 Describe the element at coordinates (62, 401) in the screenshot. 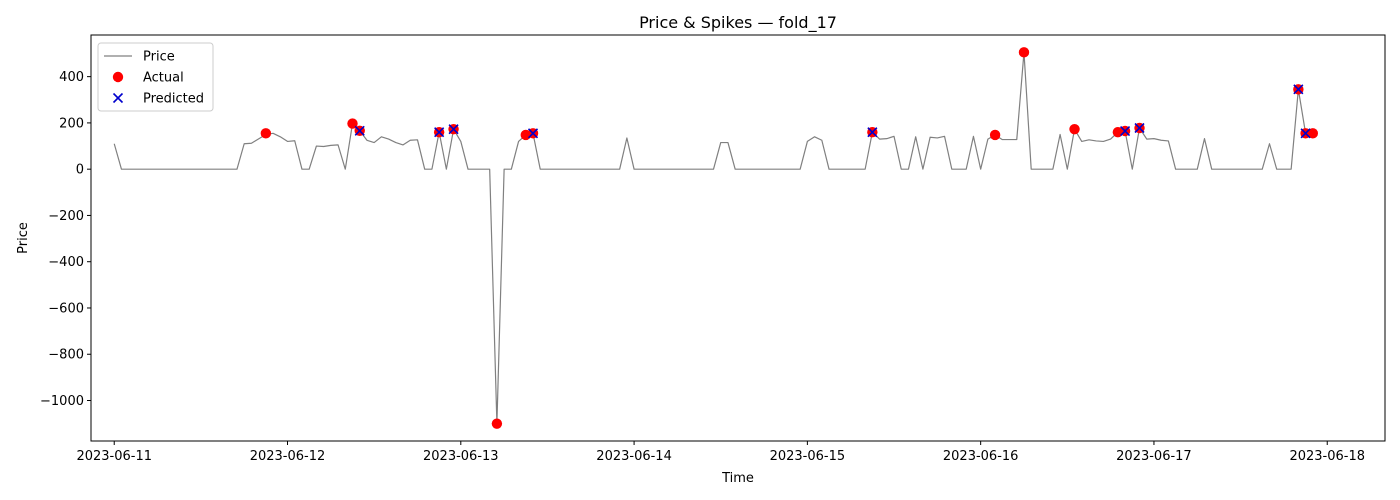

I see `y-tick-label: −1000` at that location.